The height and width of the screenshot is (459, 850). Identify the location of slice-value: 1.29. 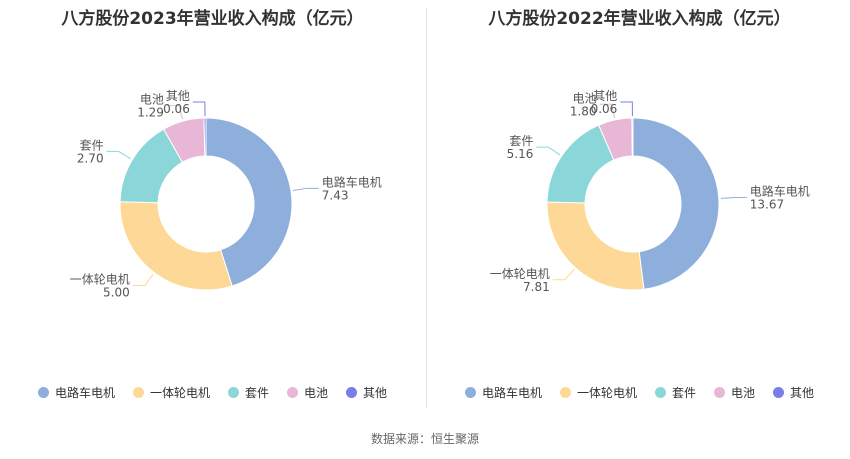
(150, 113).